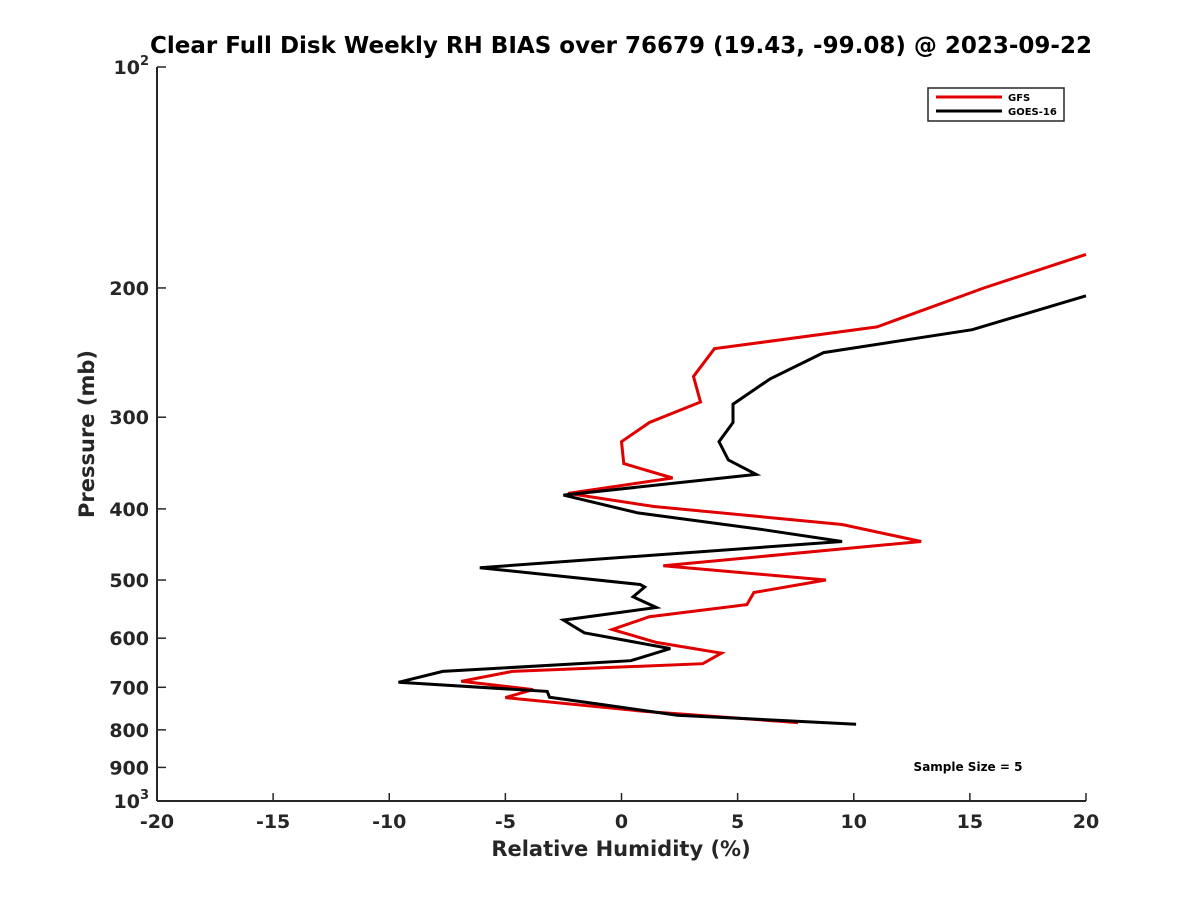  I want to click on legend-box, so click(996, 104).